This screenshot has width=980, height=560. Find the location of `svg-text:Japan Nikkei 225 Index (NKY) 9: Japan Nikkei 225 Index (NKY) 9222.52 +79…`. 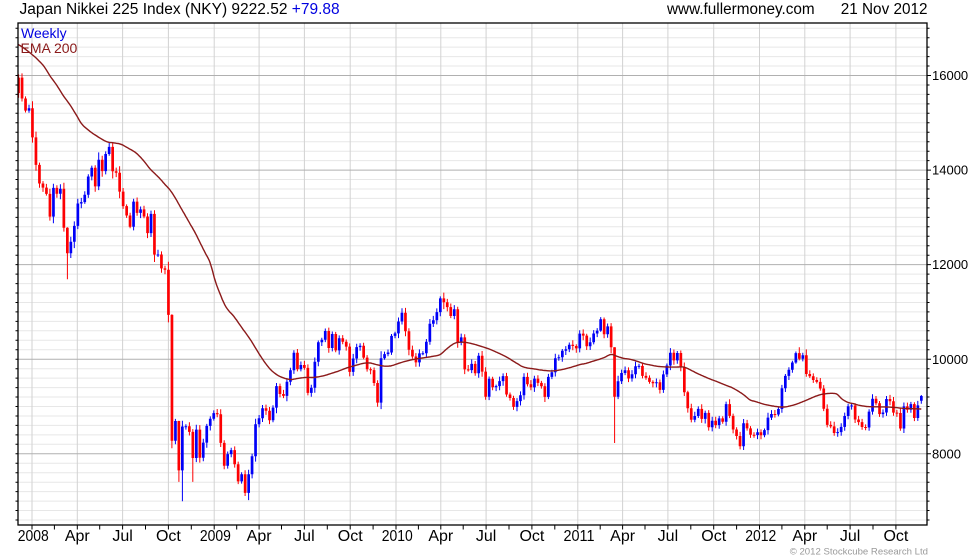

svg-text:Japan Nikkei 225 Index (NKY) 9: Japan Nikkei 225 Index (NKY) 9222.52 +79… is located at coordinates (180, 9).